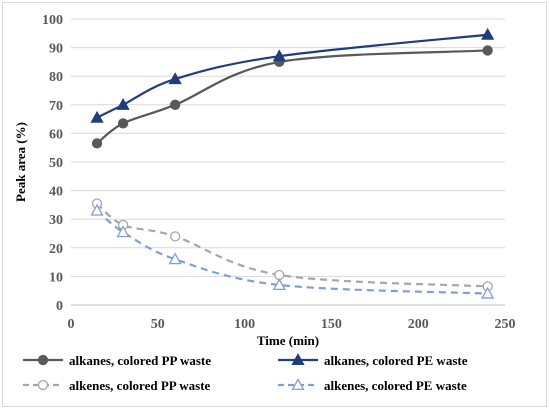  I want to click on legend-entry: alkanes, colored PP waste, so click(117, 360).